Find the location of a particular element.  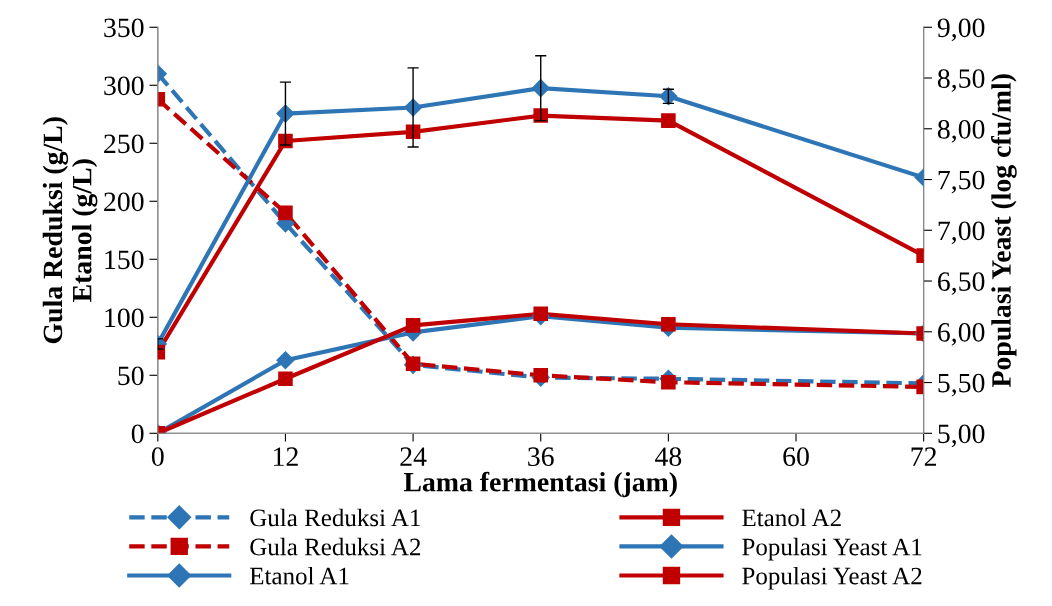

y2-tick-label: 7,00 is located at coordinates (961, 233).